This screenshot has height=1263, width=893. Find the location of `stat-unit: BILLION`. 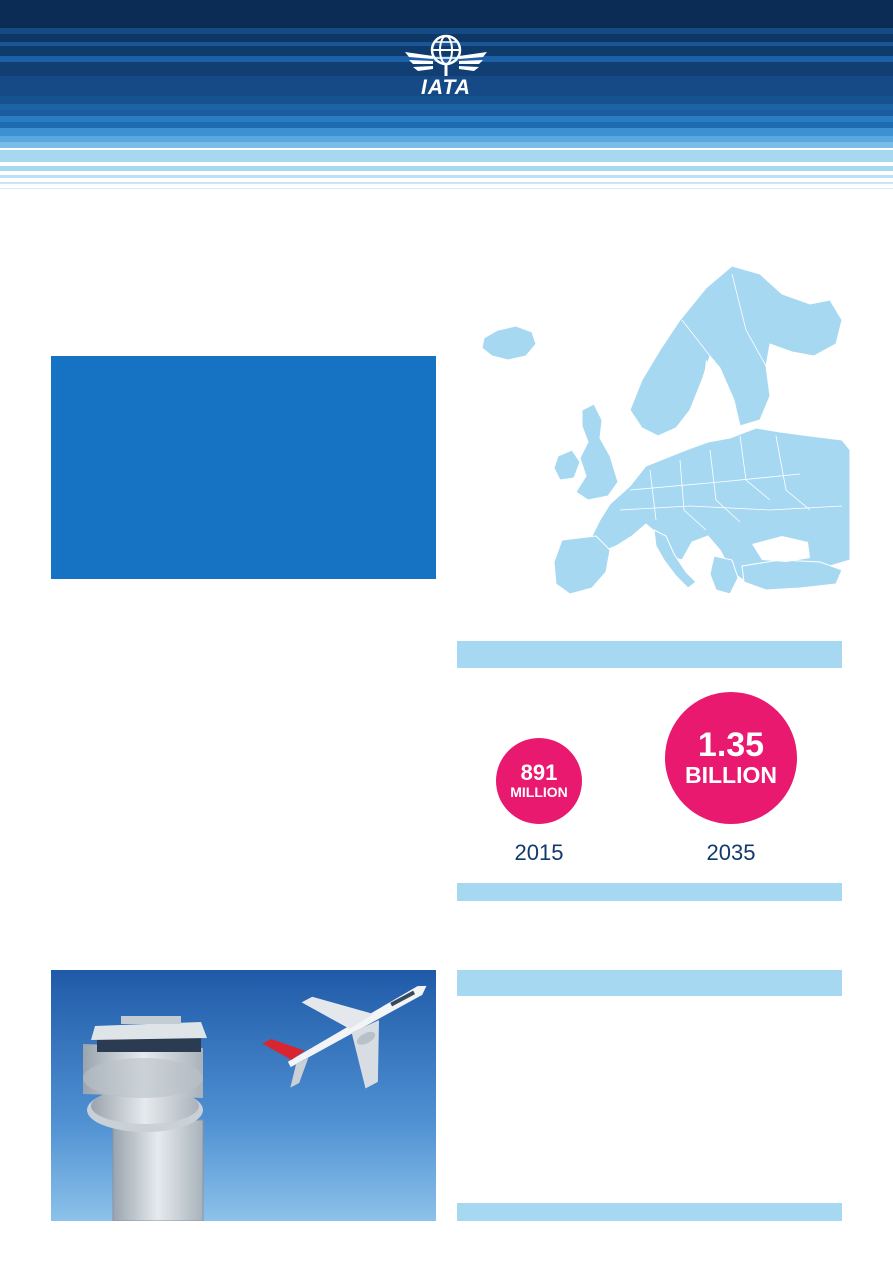

stat-unit: BILLION is located at coordinates (731, 775).